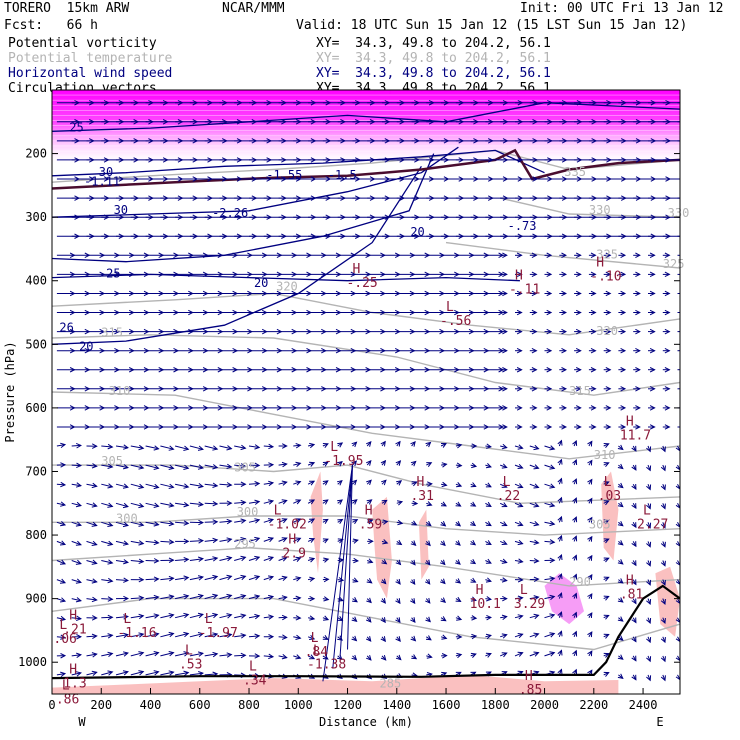 Image resolution: width=740 pixels, height=740 pixels. I want to click on theta-isentrope, so click(590, 207).